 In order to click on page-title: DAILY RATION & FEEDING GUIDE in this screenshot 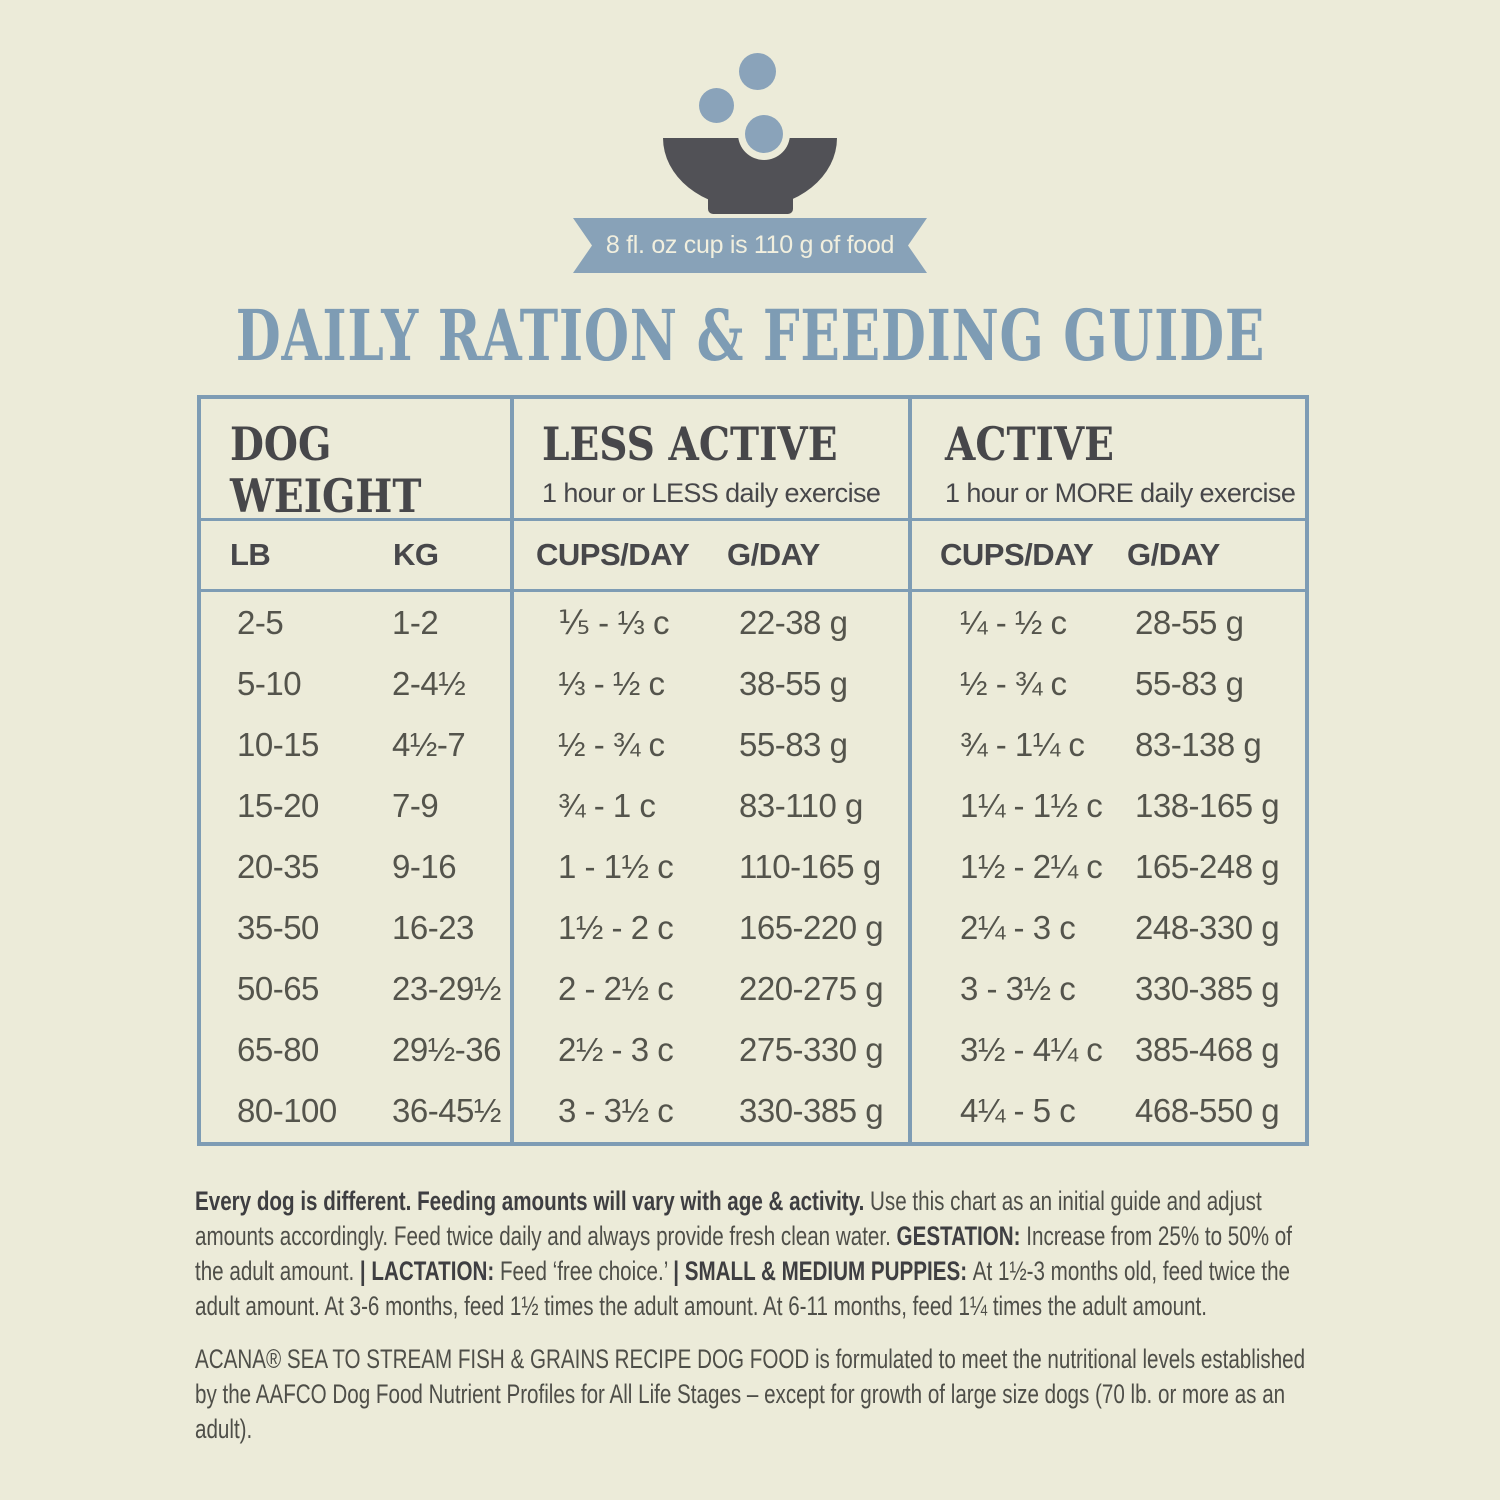, I will do `click(750, 335)`.